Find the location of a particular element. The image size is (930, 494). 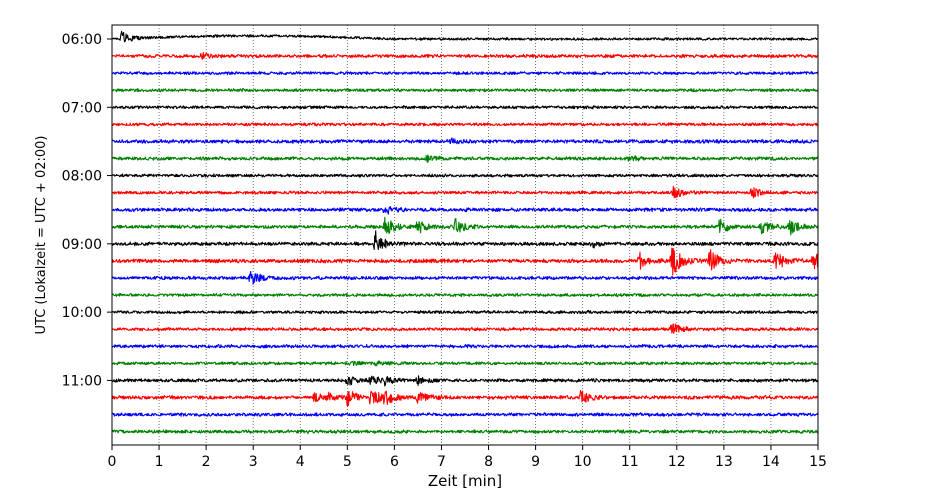

y-axis-ticks: 06:00 07:00 08:00 09:00 10:00 11:00 is located at coordinates (87, 210).